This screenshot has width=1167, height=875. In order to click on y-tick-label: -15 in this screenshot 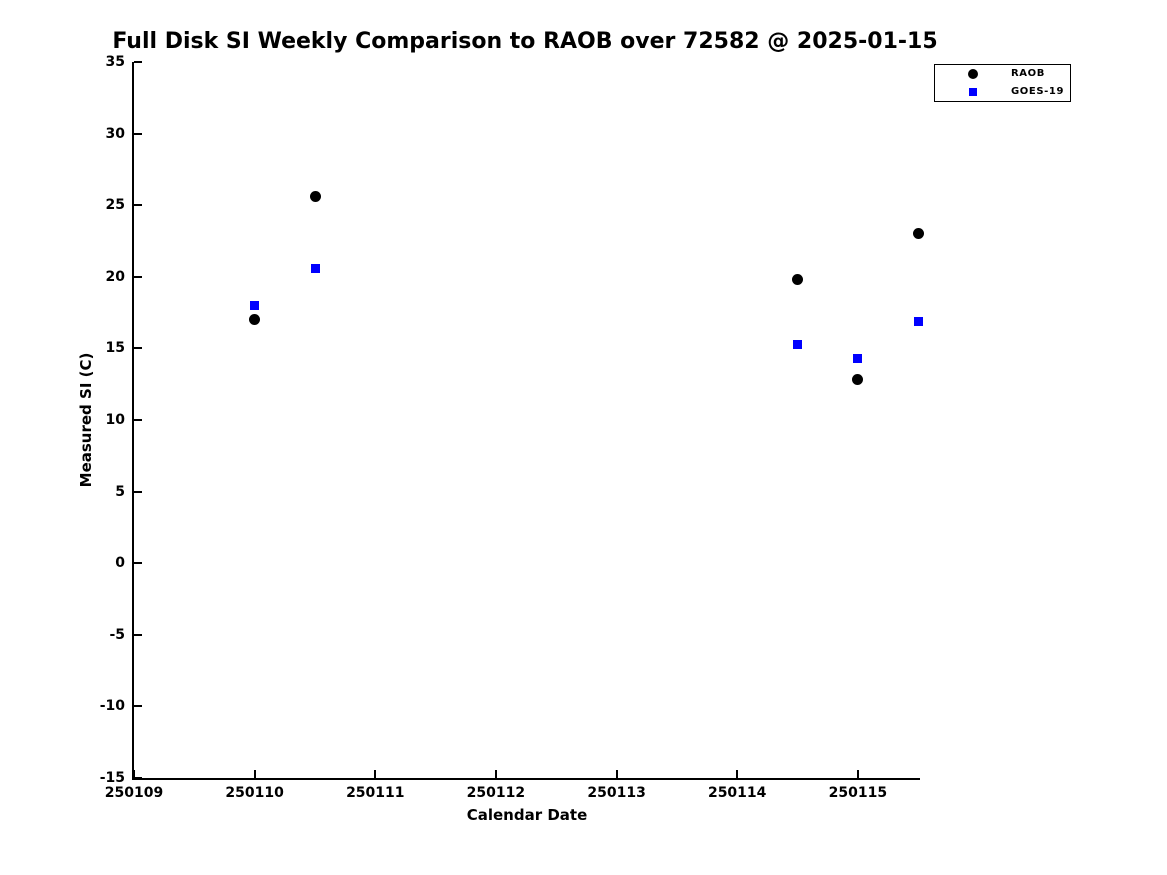, I will do `click(112, 778)`.